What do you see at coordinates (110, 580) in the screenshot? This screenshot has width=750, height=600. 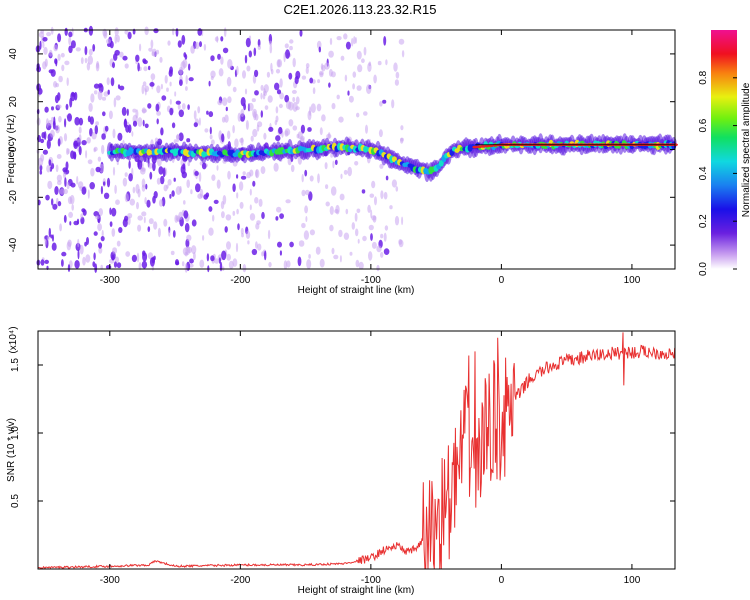 I see `x-tick-label: -300` at bounding box center [110, 580].